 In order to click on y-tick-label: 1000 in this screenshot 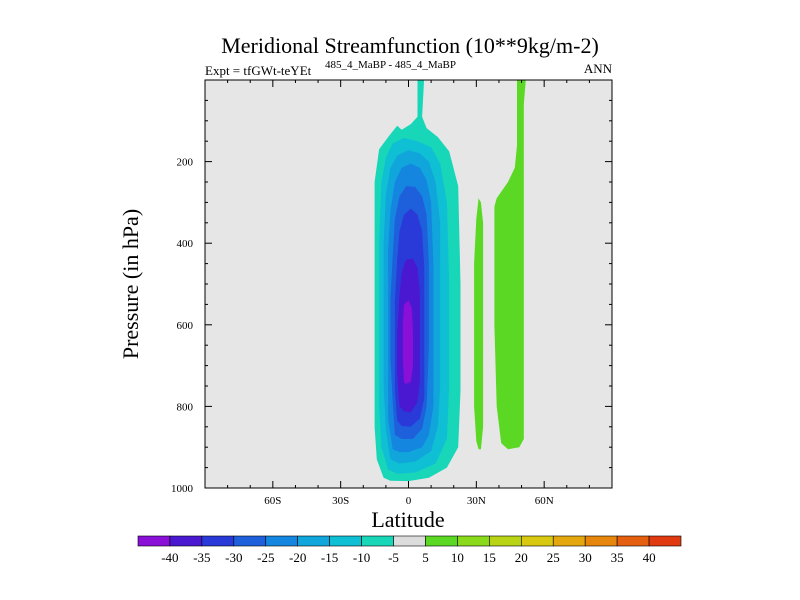, I will do `click(182, 489)`.